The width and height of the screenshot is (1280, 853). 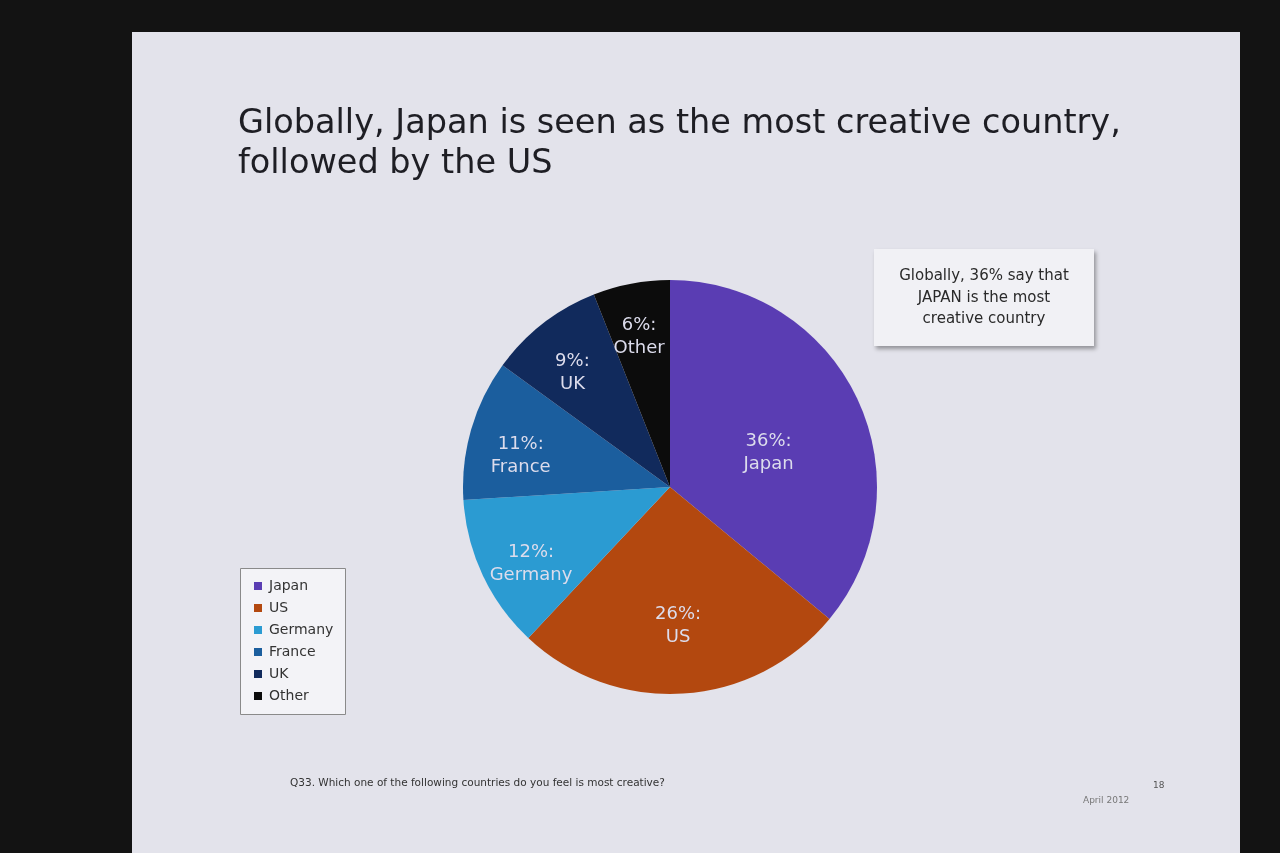 What do you see at coordinates (279, 673) in the screenshot?
I see `legend-label: UK` at bounding box center [279, 673].